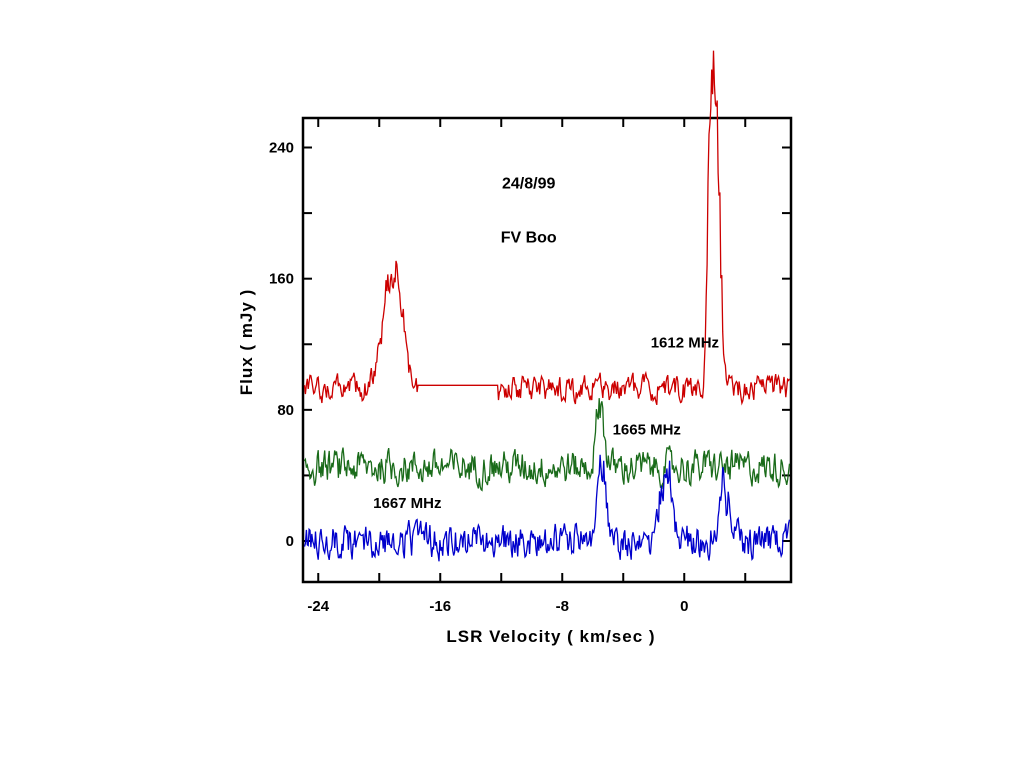  What do you see at coordinates (684, 606) in the screenshot?
I see `x-tick-label: 0` at bounding box center [684, 606].